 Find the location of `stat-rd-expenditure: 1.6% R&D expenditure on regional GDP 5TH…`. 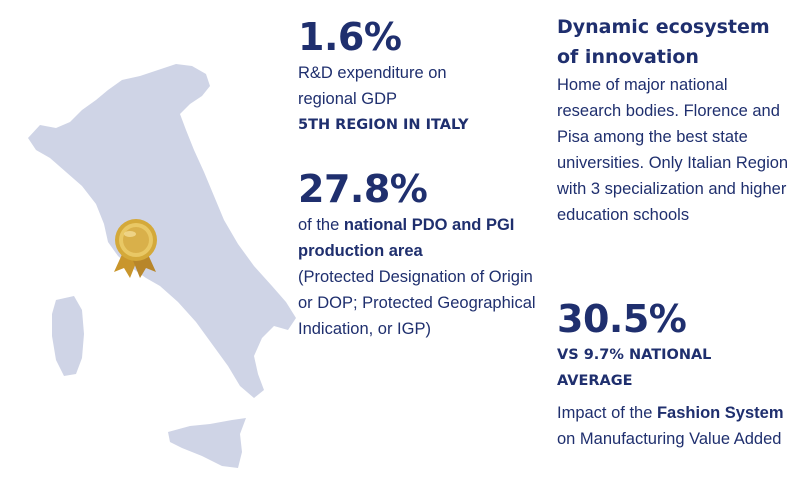

stat-rd-expenditure: 1.6% R&D expenditure on regional GDP 5TH… is located at coordinates (418, 77).